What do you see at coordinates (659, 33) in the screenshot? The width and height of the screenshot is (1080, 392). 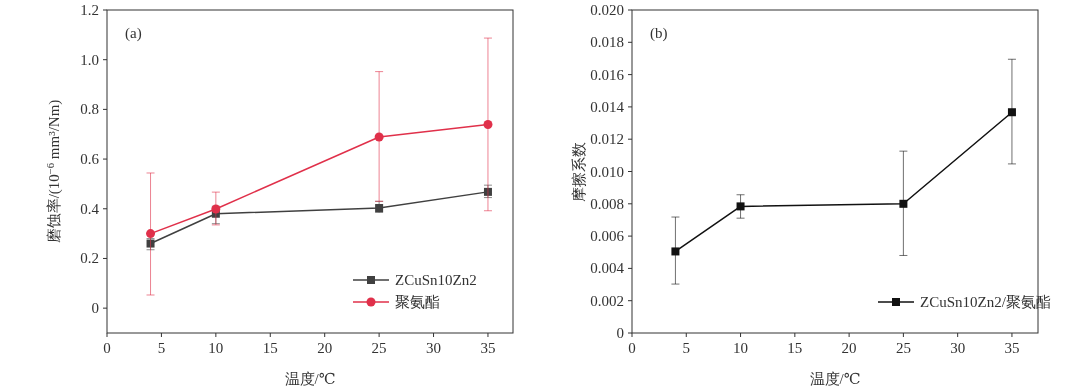 I see `annotation: (b)` at bounding box center [659, 33].